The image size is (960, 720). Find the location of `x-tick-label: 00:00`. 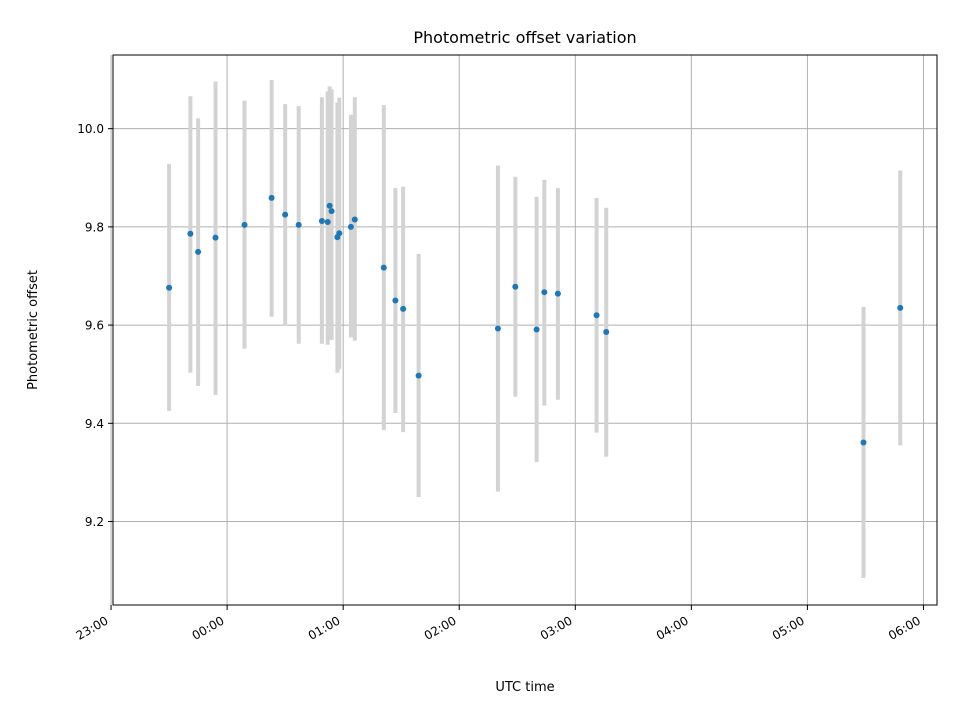

x-tick-label: 00:00 is located at coordinates (208, 627).